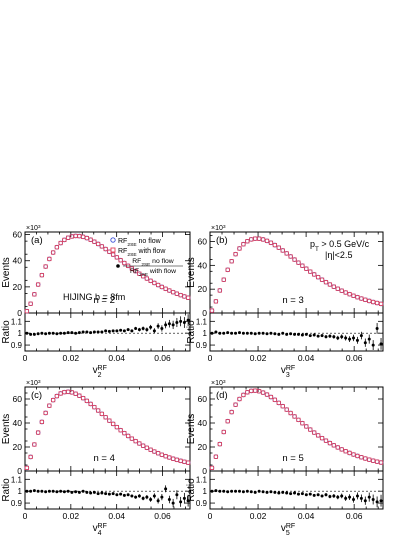 The image size is (415, 537). I want to click on cut-main: p, so click(312, 244).